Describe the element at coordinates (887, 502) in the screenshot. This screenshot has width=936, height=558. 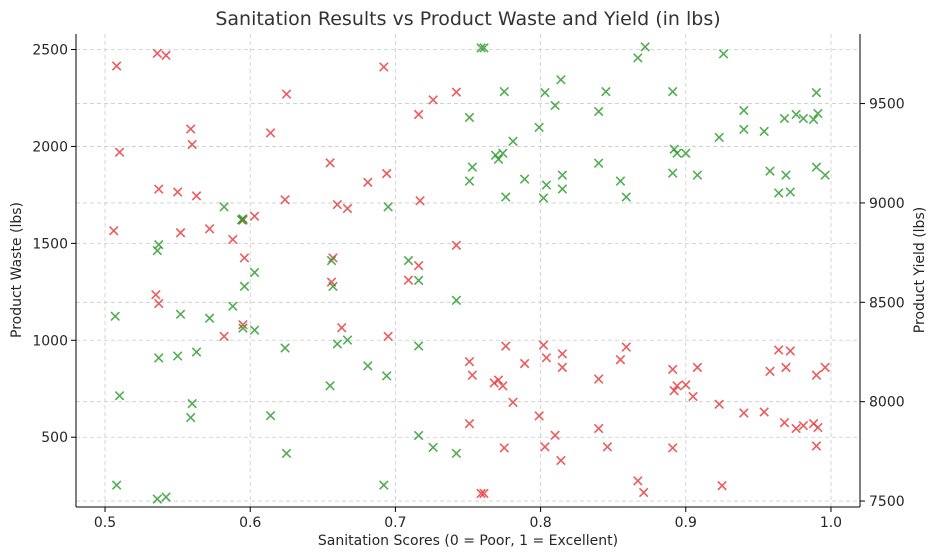
I see `y-right-tick-label: 7500` at that location.